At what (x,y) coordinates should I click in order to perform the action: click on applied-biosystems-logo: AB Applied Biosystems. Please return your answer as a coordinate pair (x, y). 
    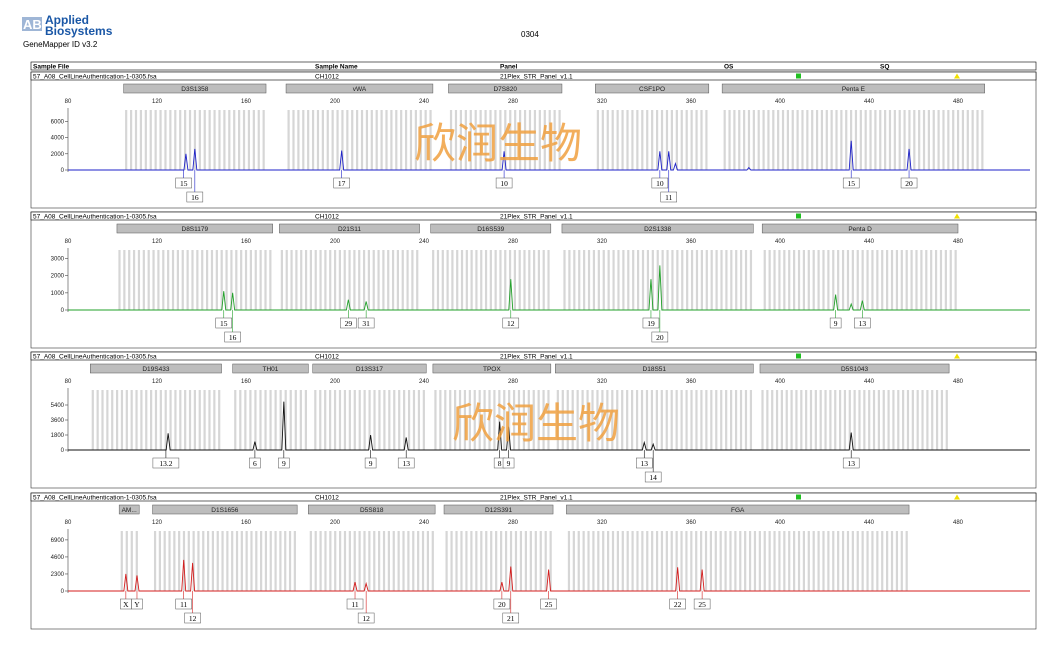
    Looking at the image, I should click on (67, 25).